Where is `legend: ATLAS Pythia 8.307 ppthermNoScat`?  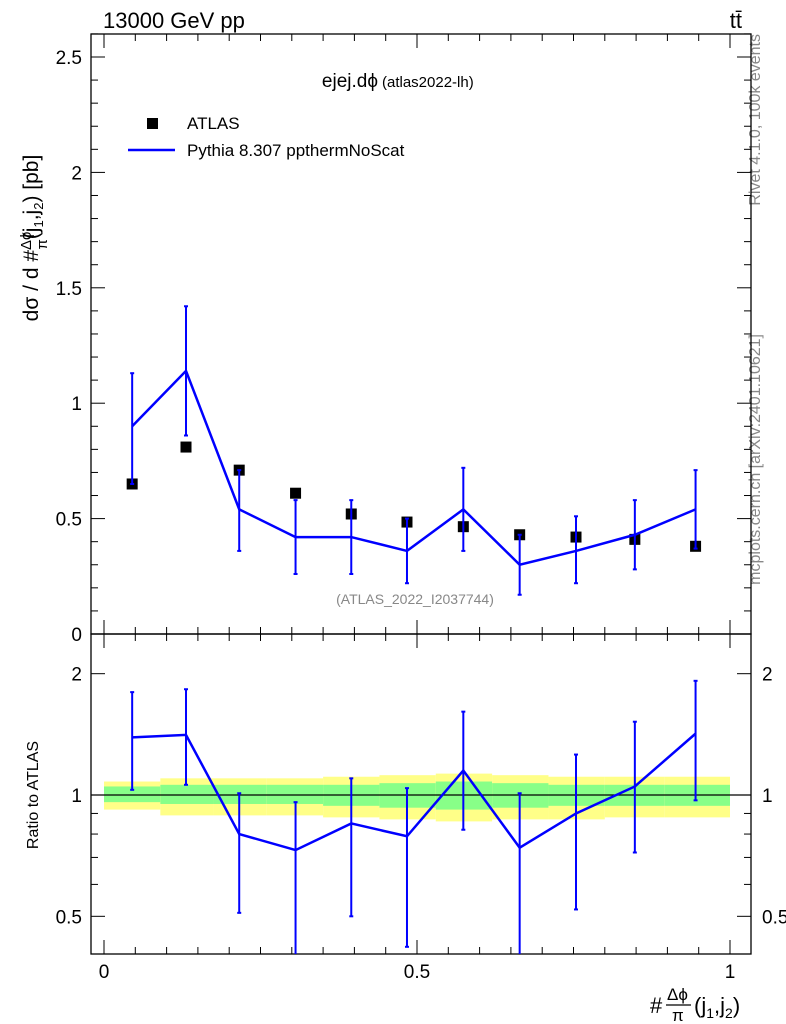
legend: ATLAS Pythia 8.307 ppthermNoScat is located at coordinates (266, 137).